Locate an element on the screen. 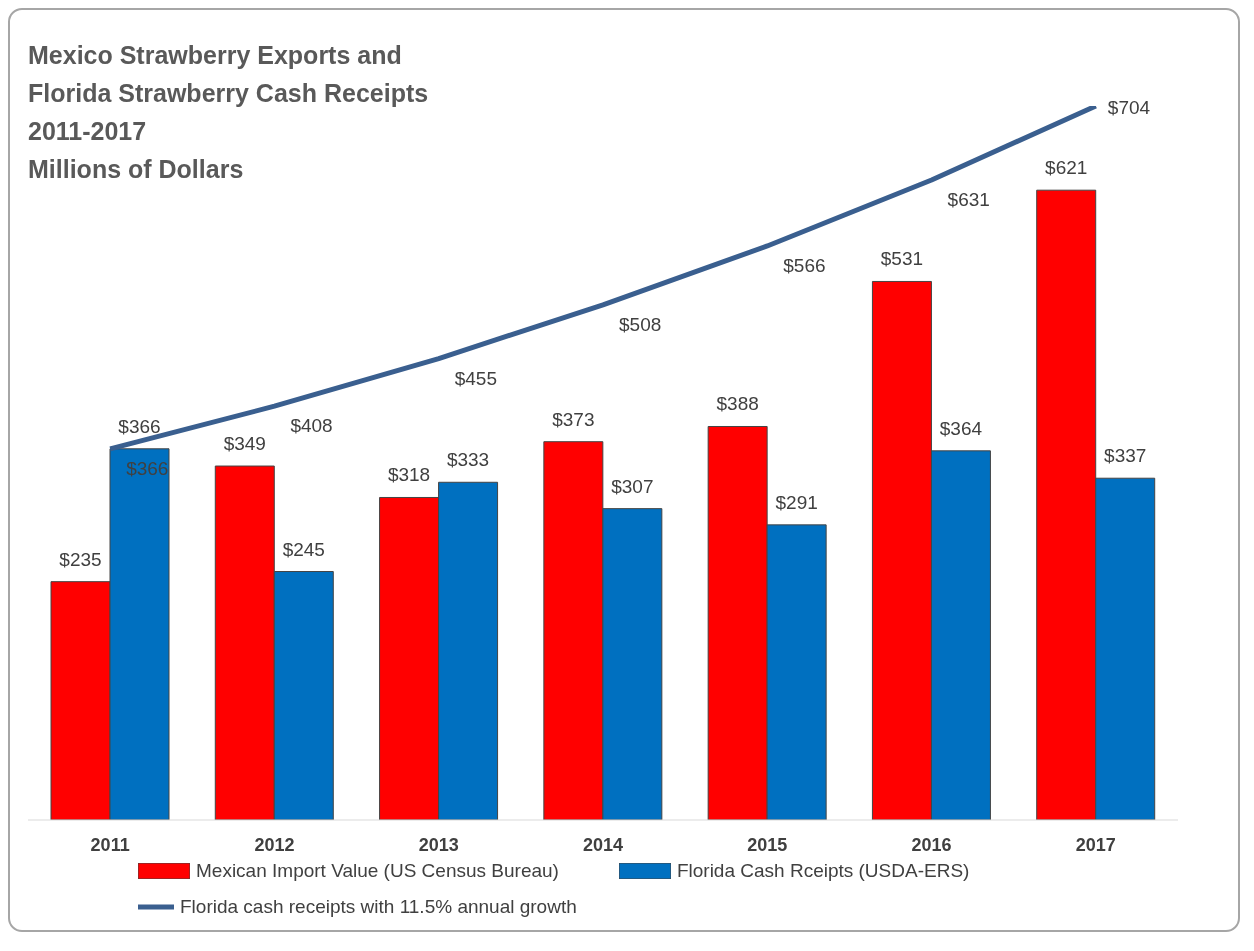  data-label: $621 is located at coordinates (1066, 168).